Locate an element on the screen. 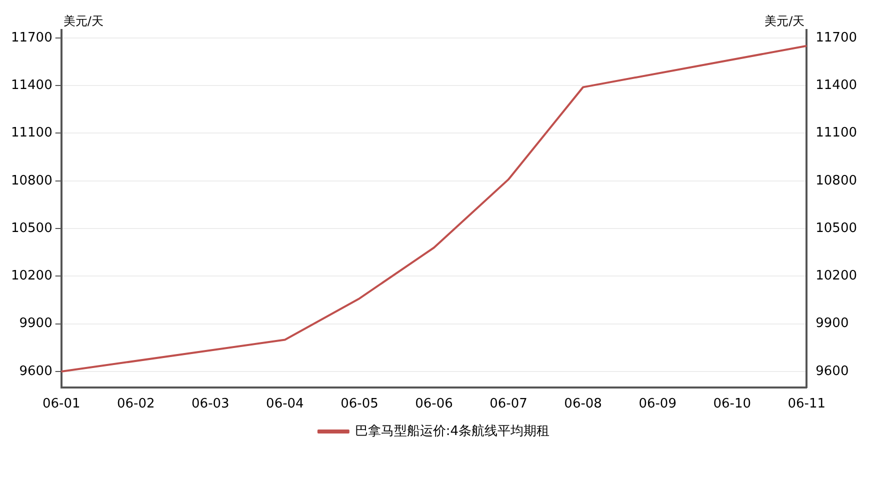 This screenshot has height=486, width=872. x-tick-label: 06-05 is located at coordinates (359, 404).